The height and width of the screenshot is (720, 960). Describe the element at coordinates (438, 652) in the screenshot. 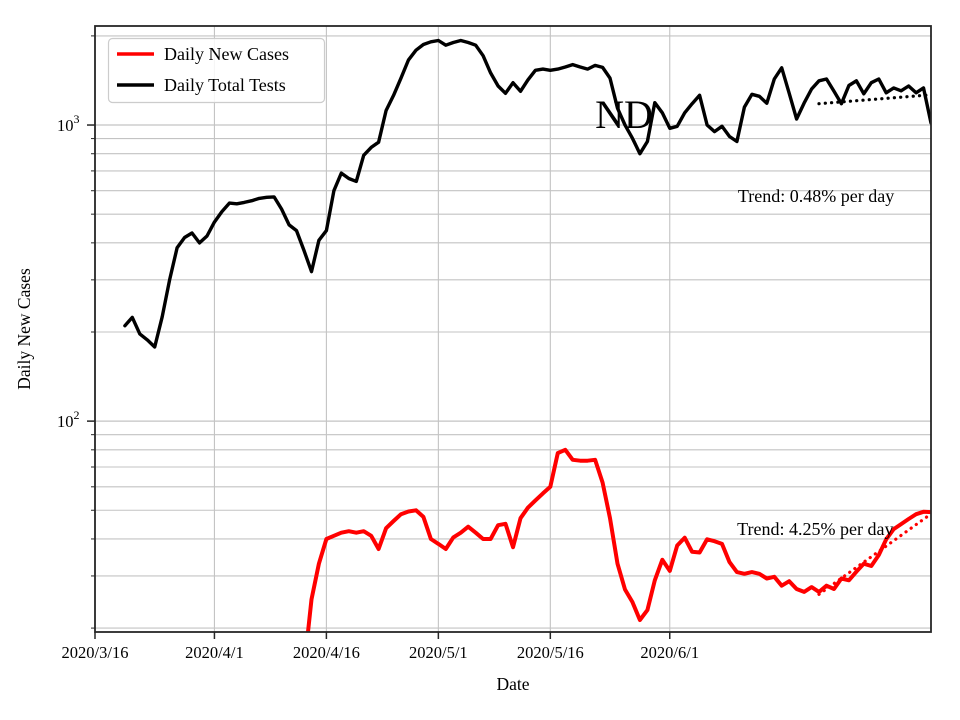

I see `x-tick-label: 2020/5/1` at that location.